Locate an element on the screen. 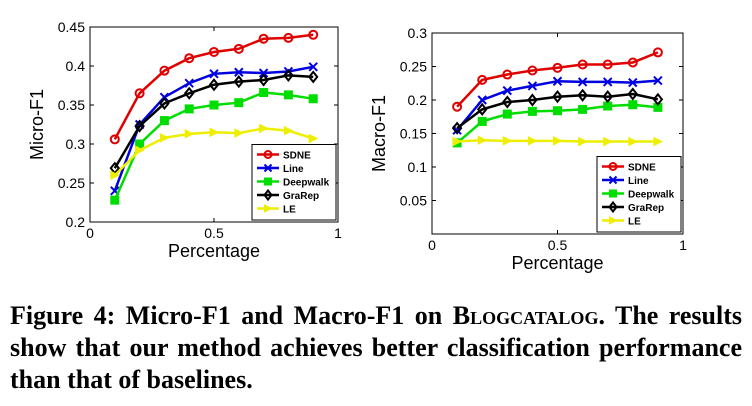  y-tick-label: 0.45 is located at coordinates (71, 27).